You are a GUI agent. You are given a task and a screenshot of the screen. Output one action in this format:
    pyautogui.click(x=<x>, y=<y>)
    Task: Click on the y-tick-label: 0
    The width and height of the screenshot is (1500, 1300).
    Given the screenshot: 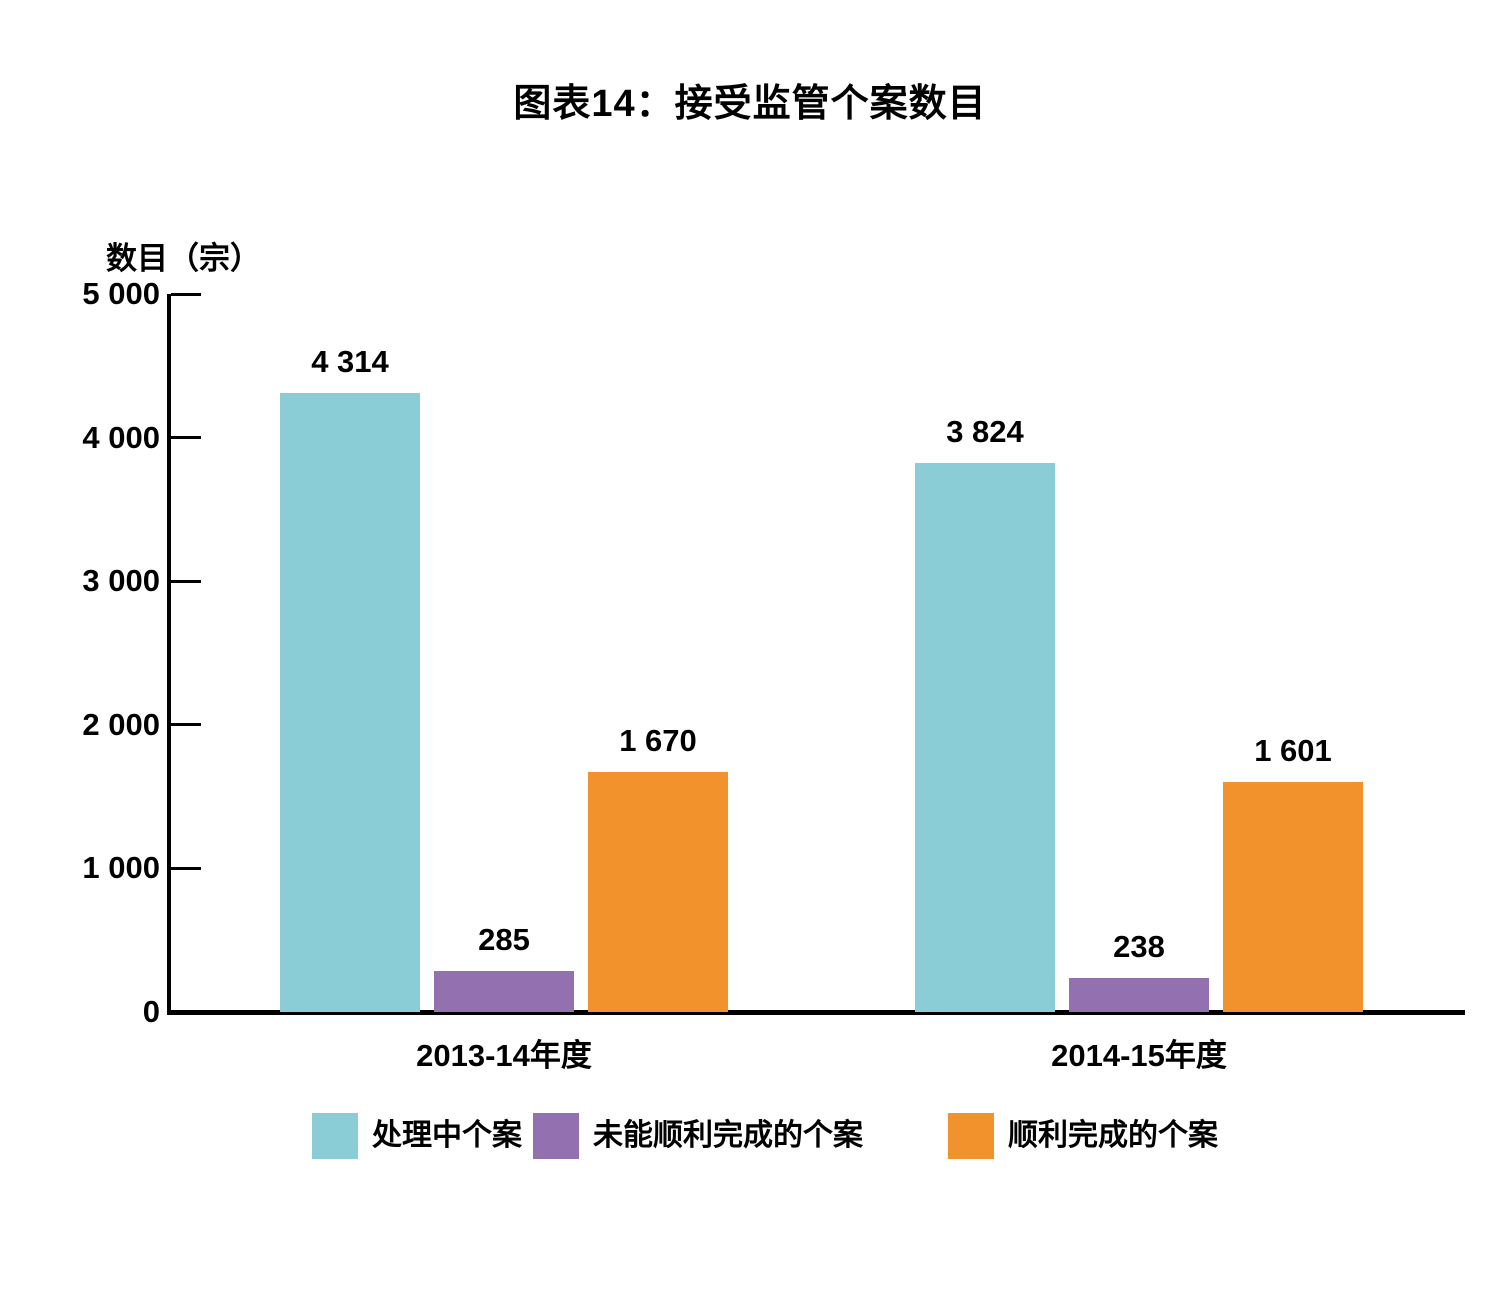 What is the action you would take?
    pyautogui.click(x=151, y=1011)
    